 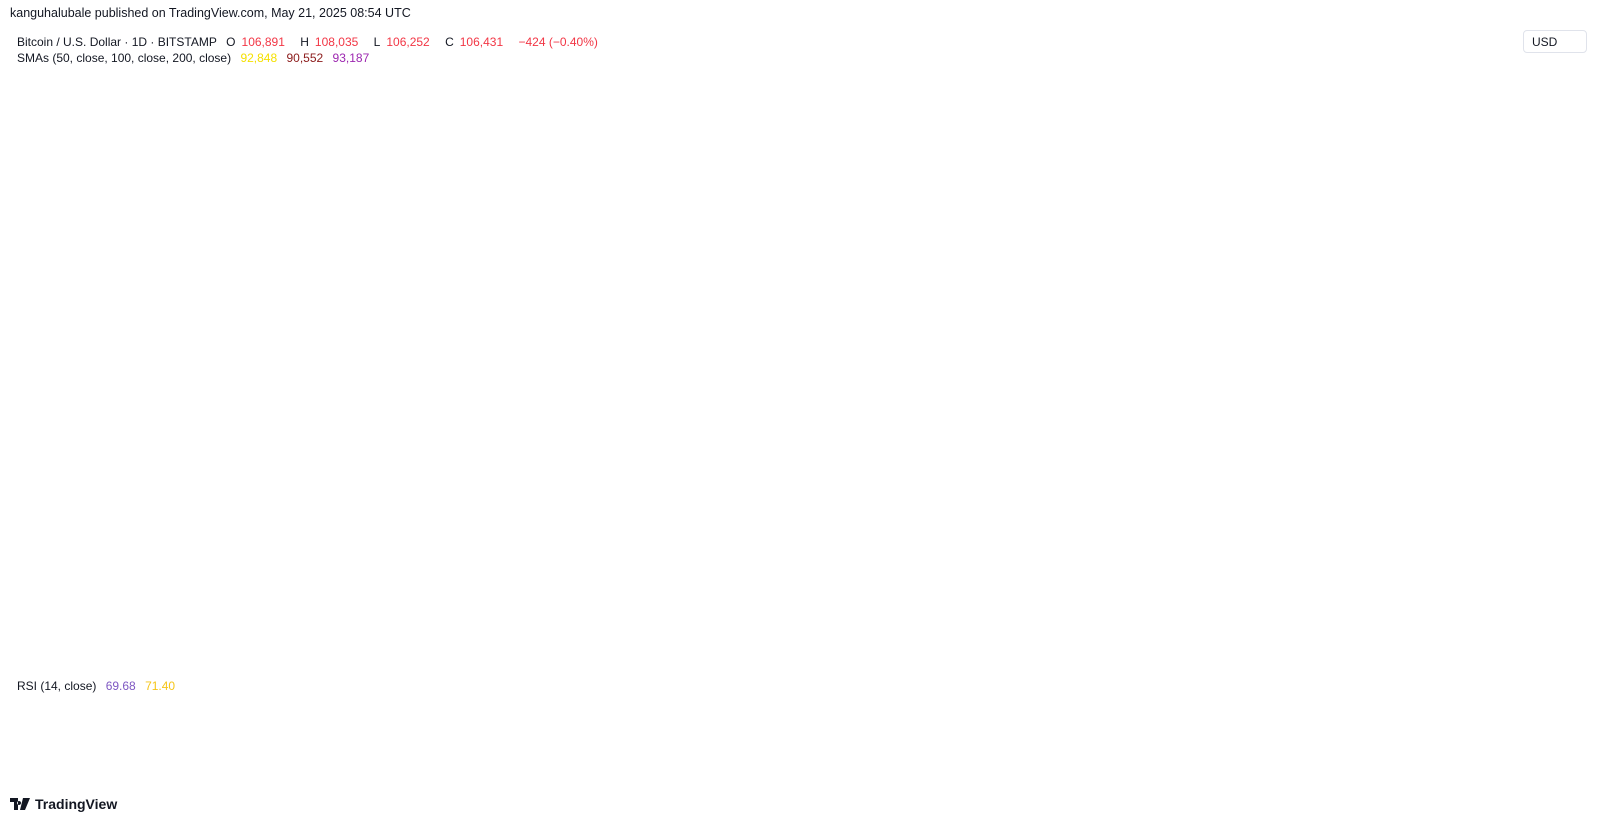 What do you see at coordinates (1107, 775) in the screenshot?
I see `time-tick-label: Apr` at bounding box center [1107, 775].